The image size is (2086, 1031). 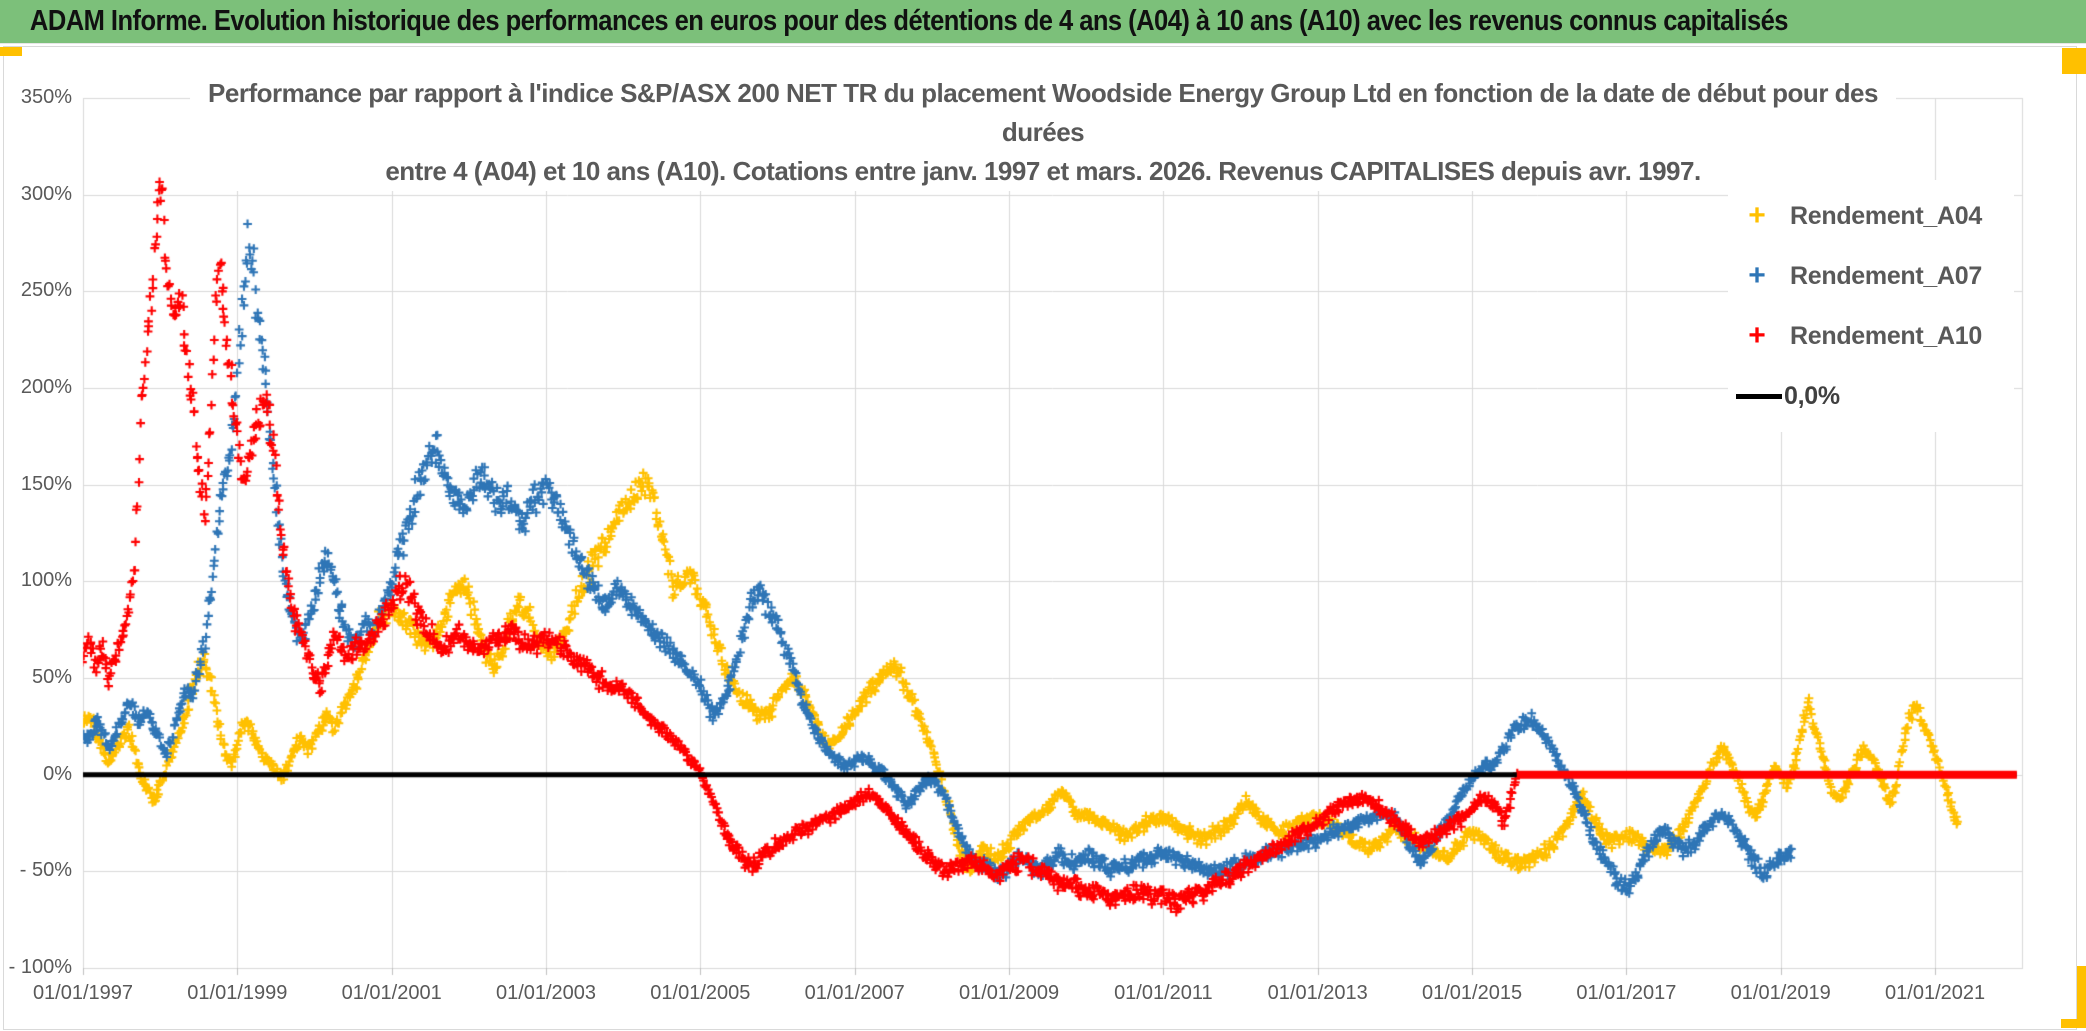 I want to click on y-tick-label: - 100%, so click(x=40, y=967).